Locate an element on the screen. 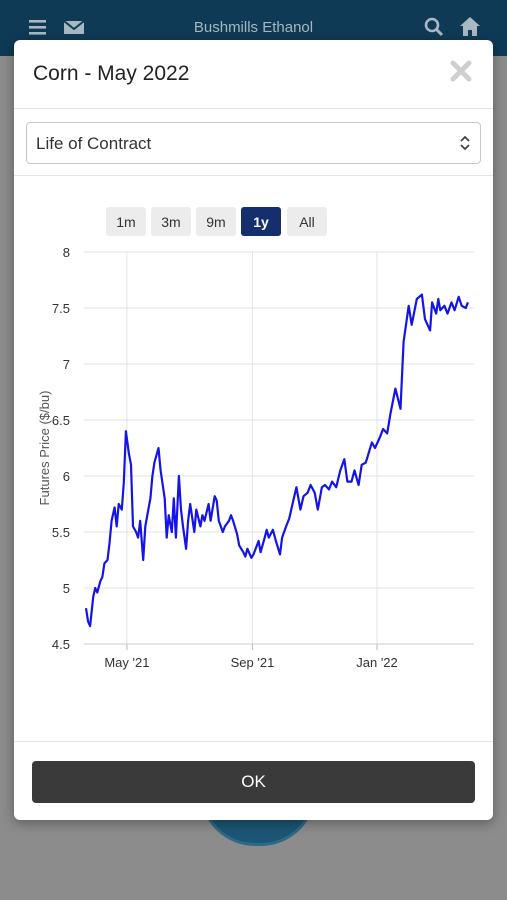 The width and height of the screenshot is (507, 900). select-value: Life of Contract is located at coordinates (94, 143).